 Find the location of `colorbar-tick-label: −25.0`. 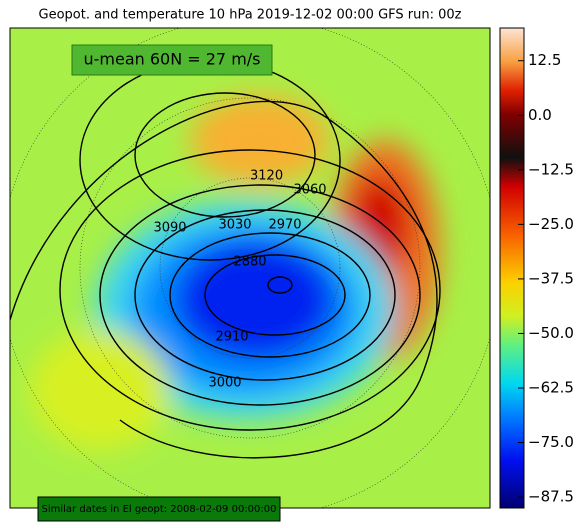

colorbar-tick-label: −25.0 is located at coordinates (551, 224).